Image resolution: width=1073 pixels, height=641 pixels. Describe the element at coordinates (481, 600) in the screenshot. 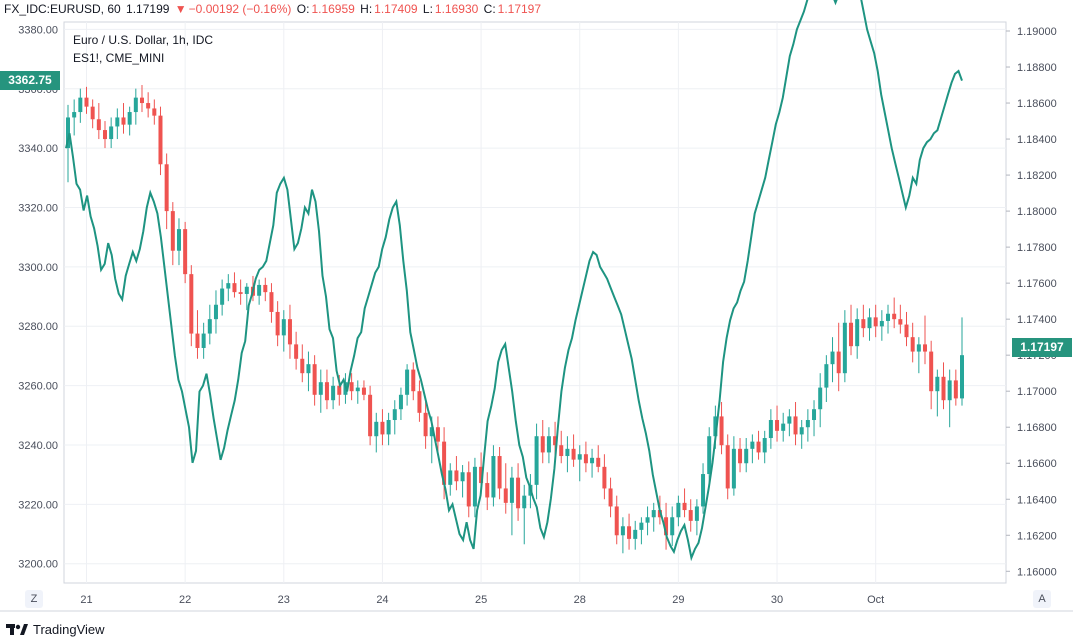

I see `time-tick-label: 25` at that location.